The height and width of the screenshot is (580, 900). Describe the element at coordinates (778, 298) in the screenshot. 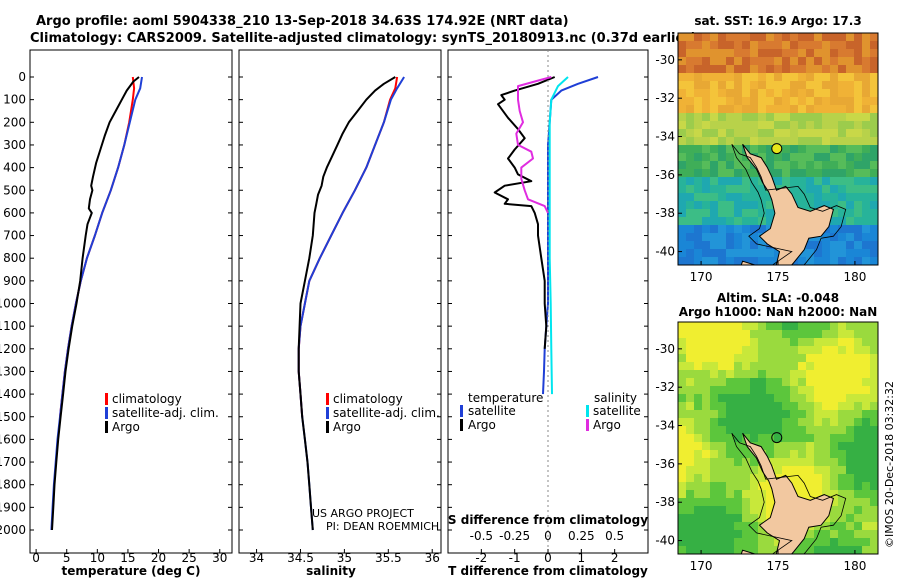

I see `sla-map-title: Altim. SLA: -0.048` at that location.